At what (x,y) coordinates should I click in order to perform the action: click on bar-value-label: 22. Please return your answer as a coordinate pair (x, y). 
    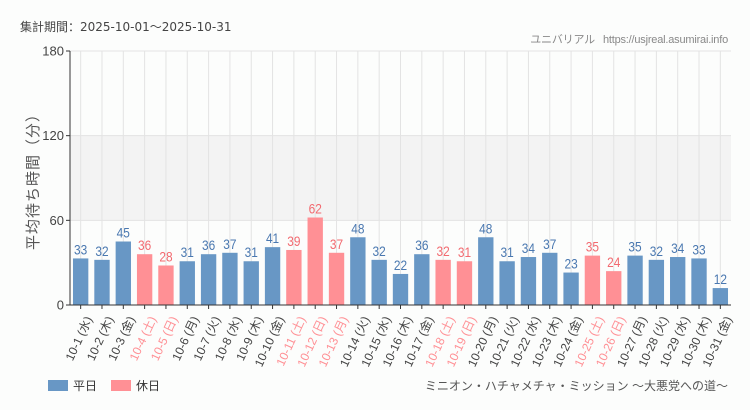
    Looking at the image, I should click on (400, 265).